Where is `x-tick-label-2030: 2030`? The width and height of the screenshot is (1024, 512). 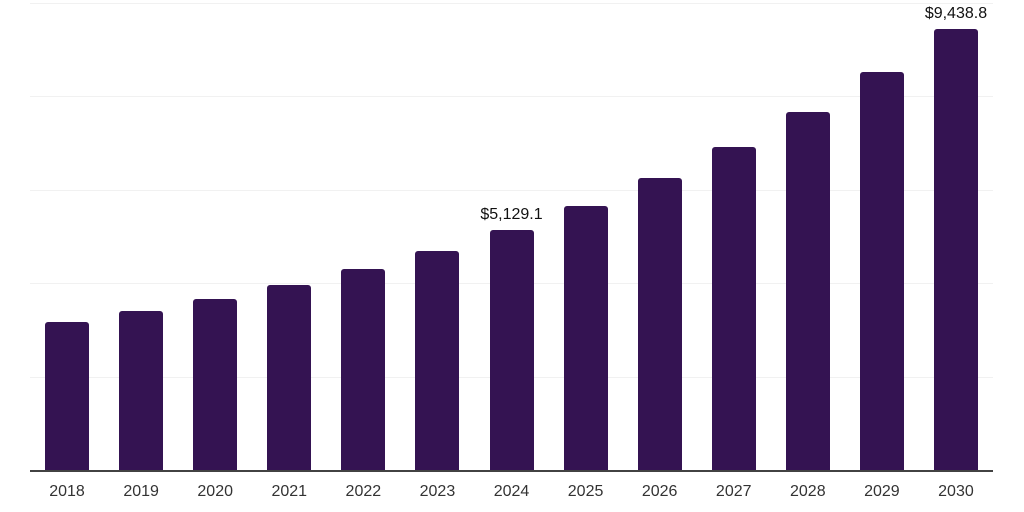
x-tick-label-2030: 2030 is located at coordinates (956, 491).